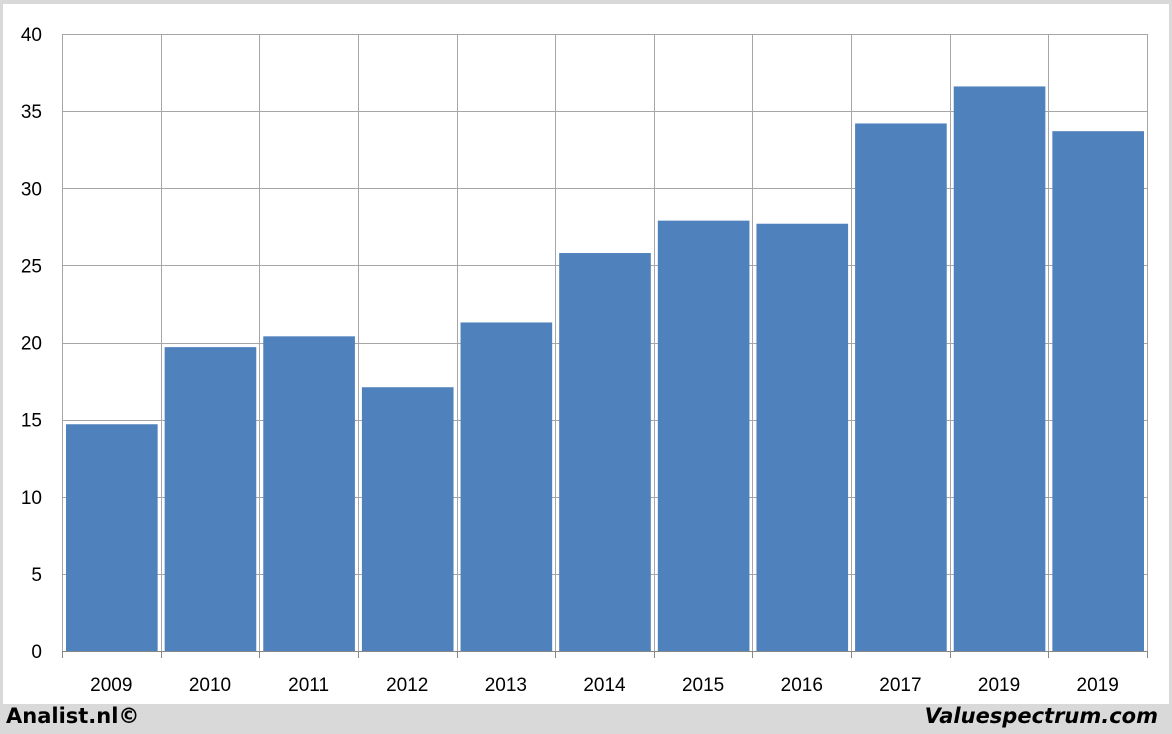  What do you see at coordinates (31, 266) in the screenshot?
I see `y-tick-label: 25` at bounding box center [31, 266].